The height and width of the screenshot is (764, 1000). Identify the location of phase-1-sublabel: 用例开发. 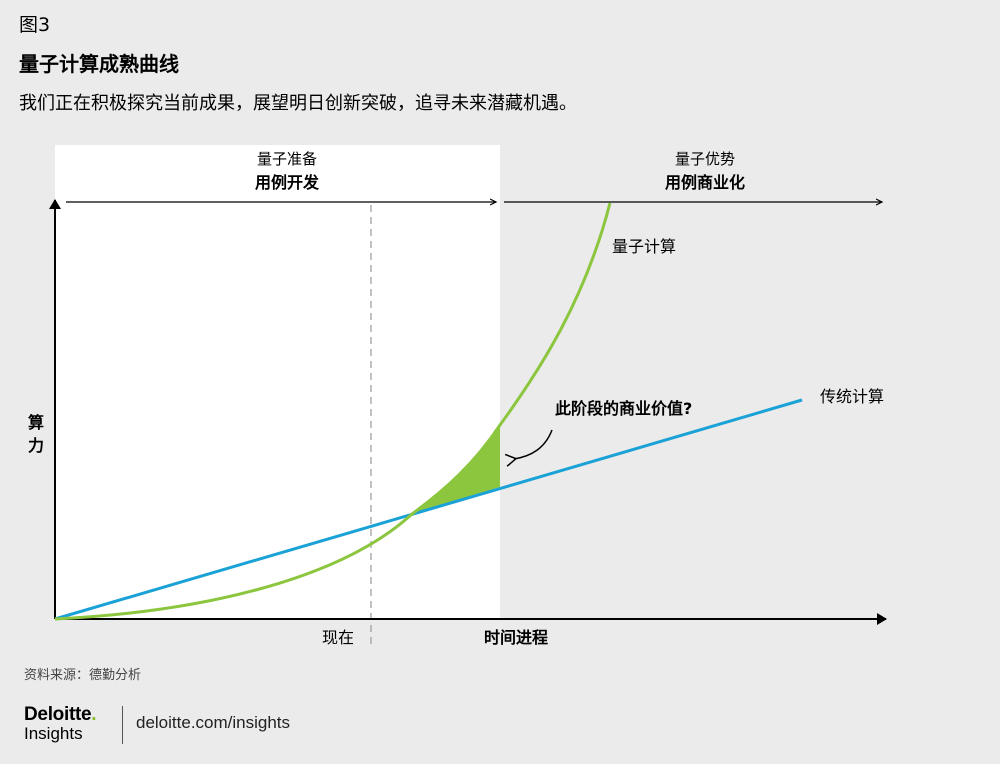
(287, 182).